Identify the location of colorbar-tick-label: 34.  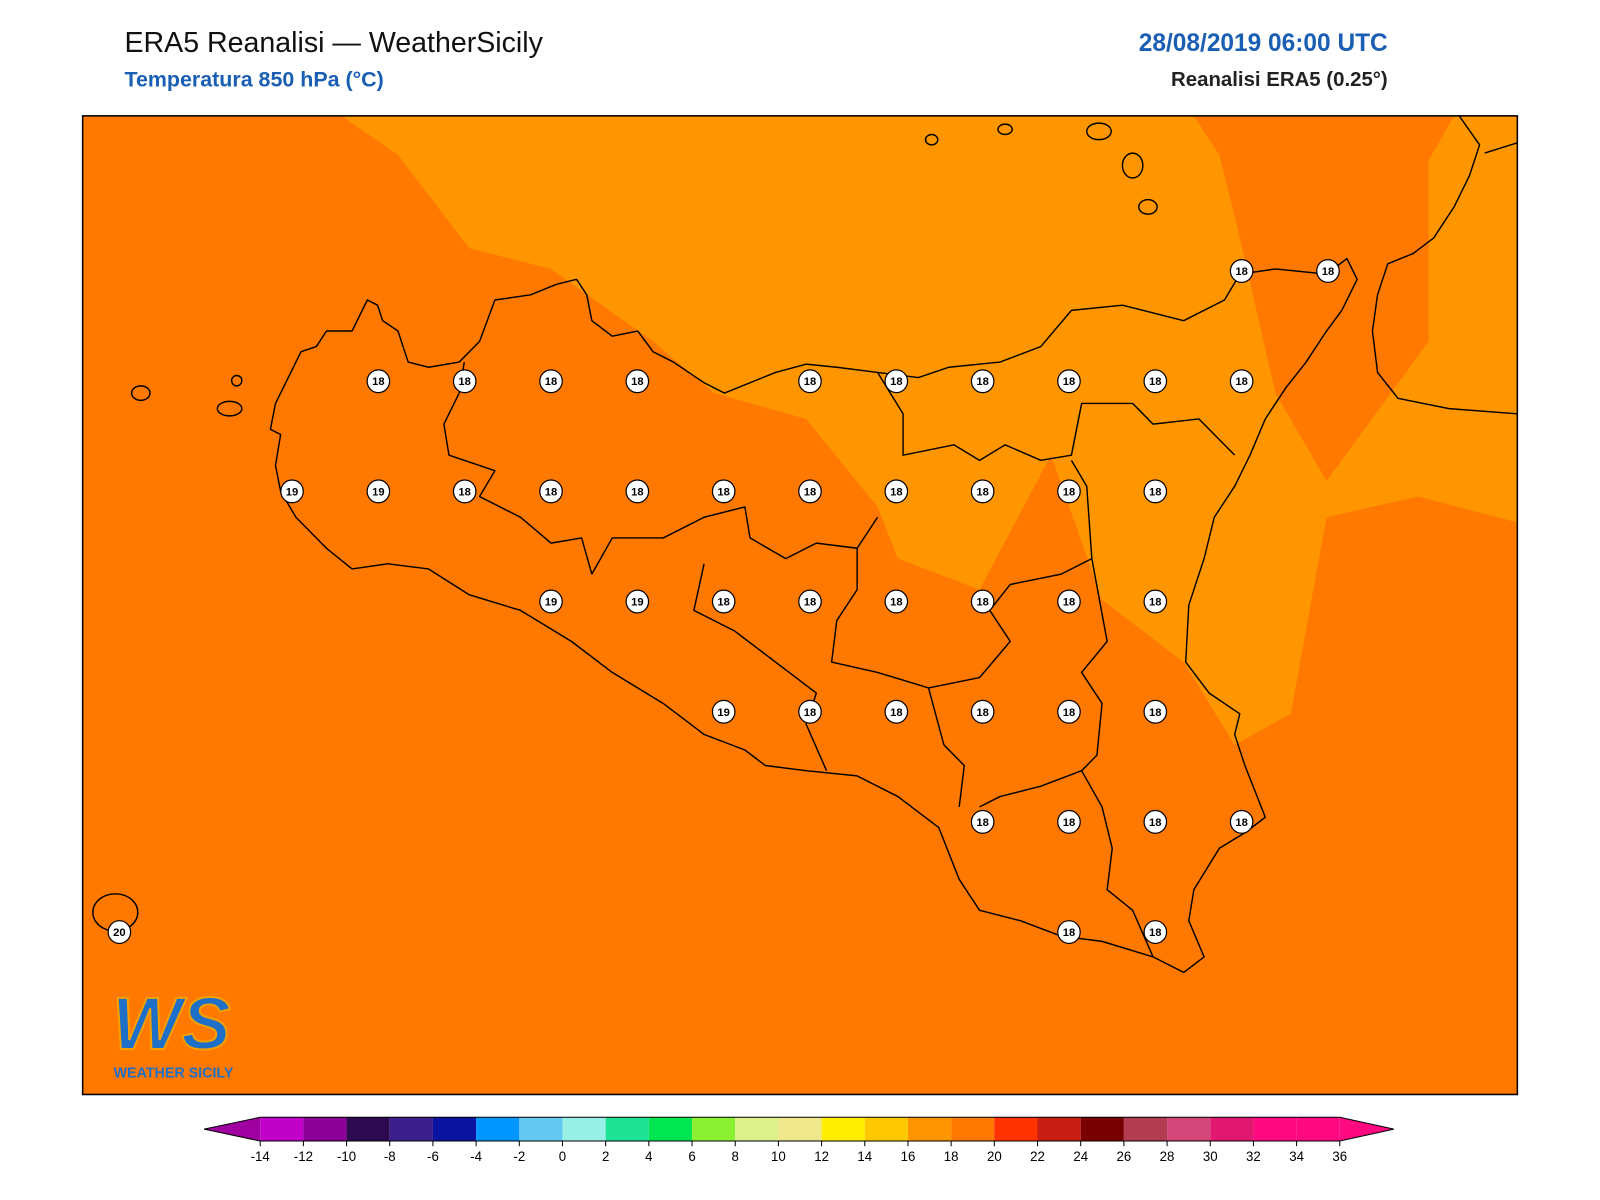
(1296, 1156).